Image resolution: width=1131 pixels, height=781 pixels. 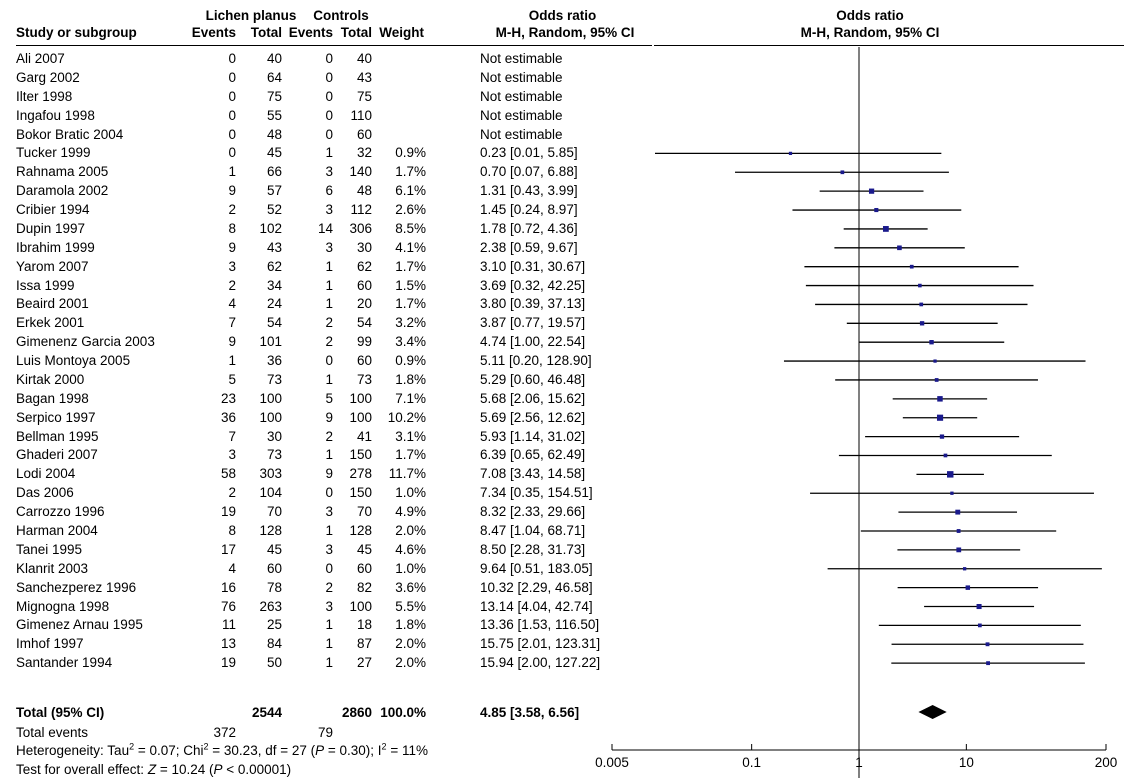 What do you see at coordinates (521, 115) in the screenshot?
I see `ci-cell: Not estimable` at bounding box center [521, 115].